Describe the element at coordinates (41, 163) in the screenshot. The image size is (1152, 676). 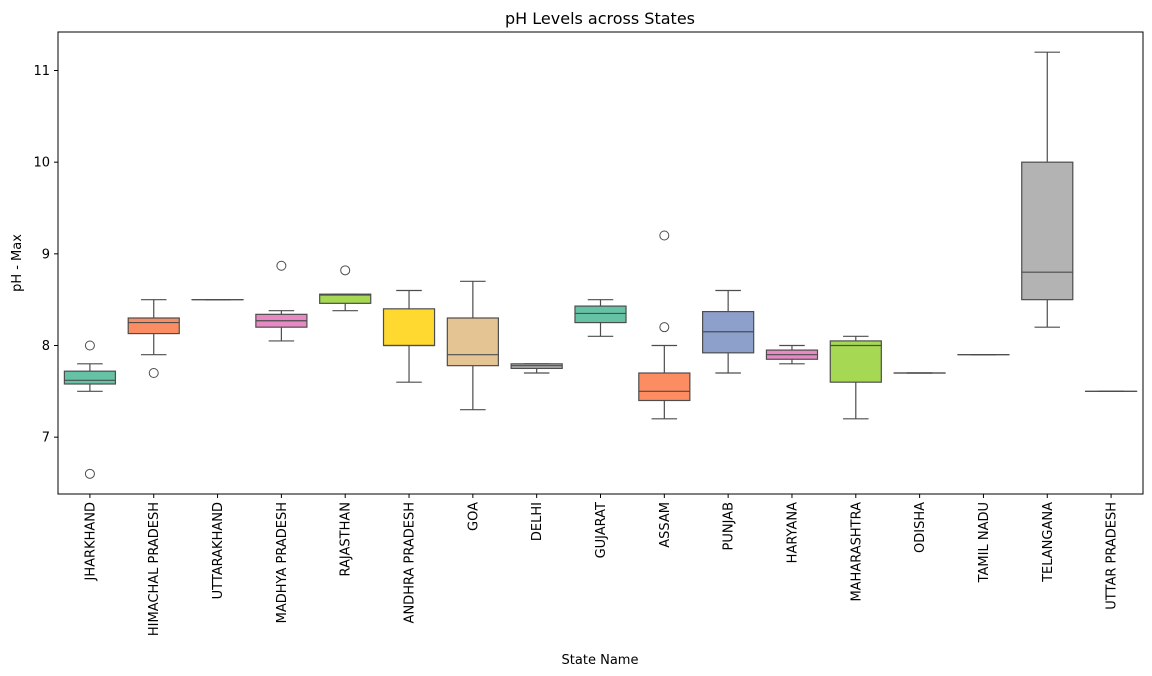
I see `y-tick-label: 10` at that location.